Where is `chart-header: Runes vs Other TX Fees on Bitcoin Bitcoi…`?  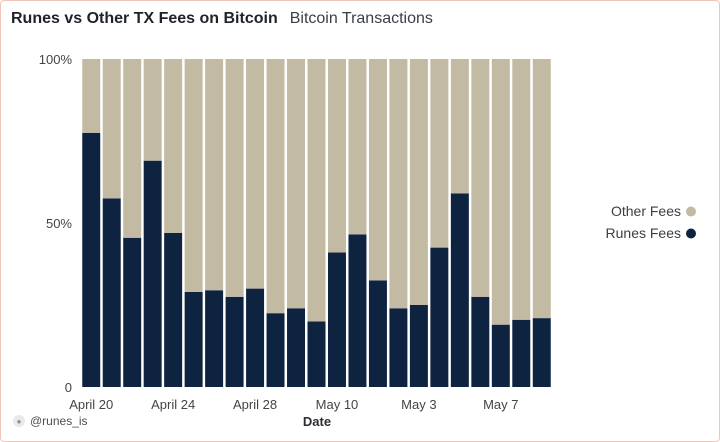
chart-header: Runes vs Other TX Fees on Bitcoin Bitcoi… is located at coordinates (222, 19).